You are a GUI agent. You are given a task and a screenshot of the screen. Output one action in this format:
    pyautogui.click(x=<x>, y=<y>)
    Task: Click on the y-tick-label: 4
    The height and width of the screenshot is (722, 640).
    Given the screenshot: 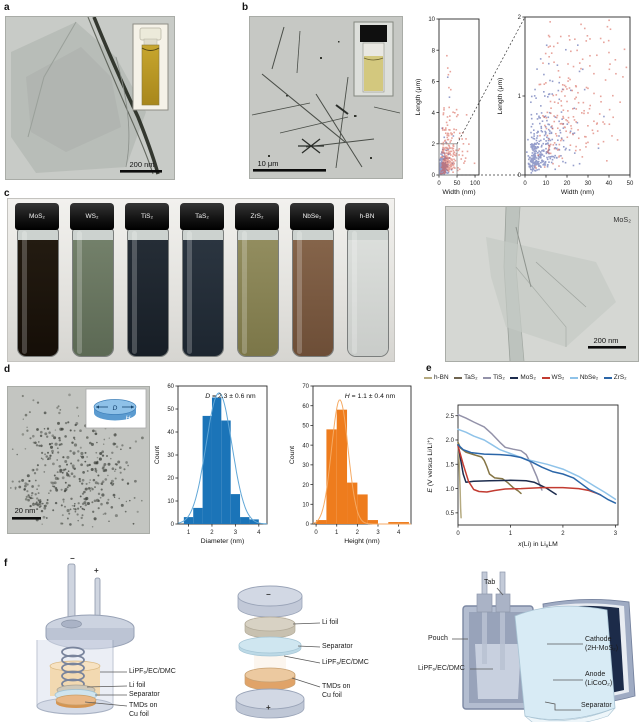 What is the action you would take?
    pyautogui.click(x=434, y=114)
    